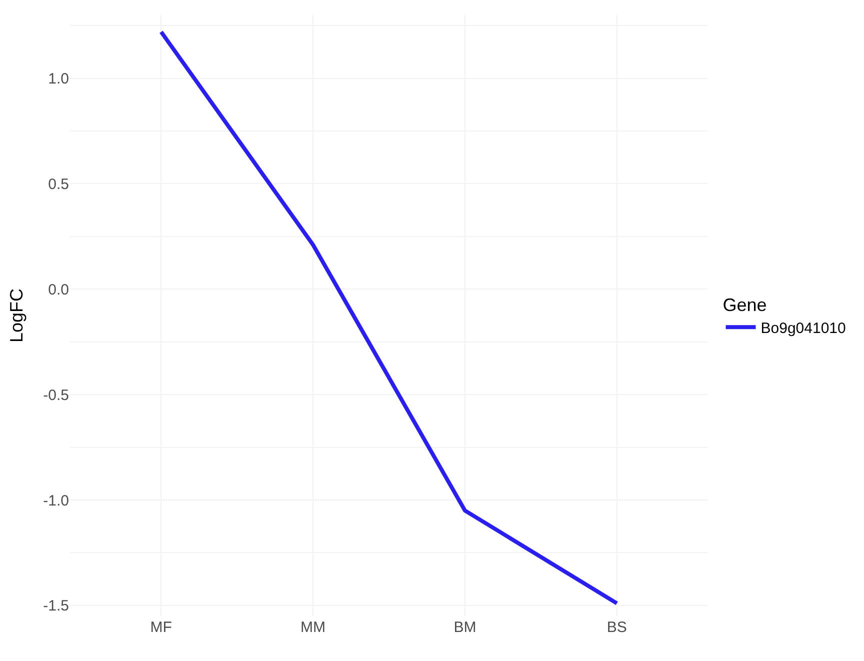 This screenshot has height=661, width=864. Describe the element at coordinates (161, 627) in the screenshot. I see `x-tick-label: MF` at that location.